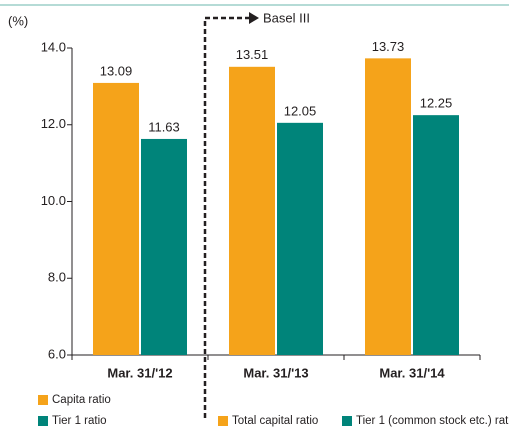  Describe the element at coordinates (18, 20) in the screenshot. I see `y-axis-label: (%)` at that location.